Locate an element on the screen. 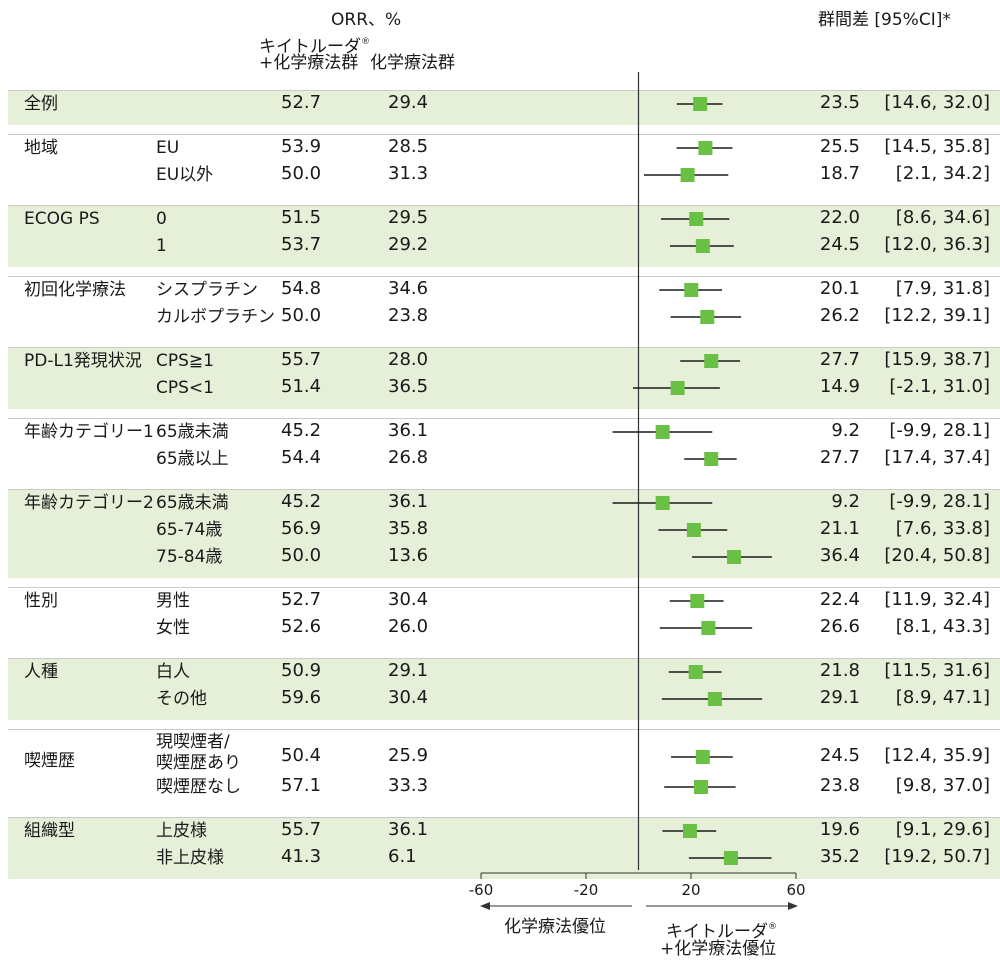 The image size is (1000, 965). subgroup-label: 1 is located at coordinates (161, 246).